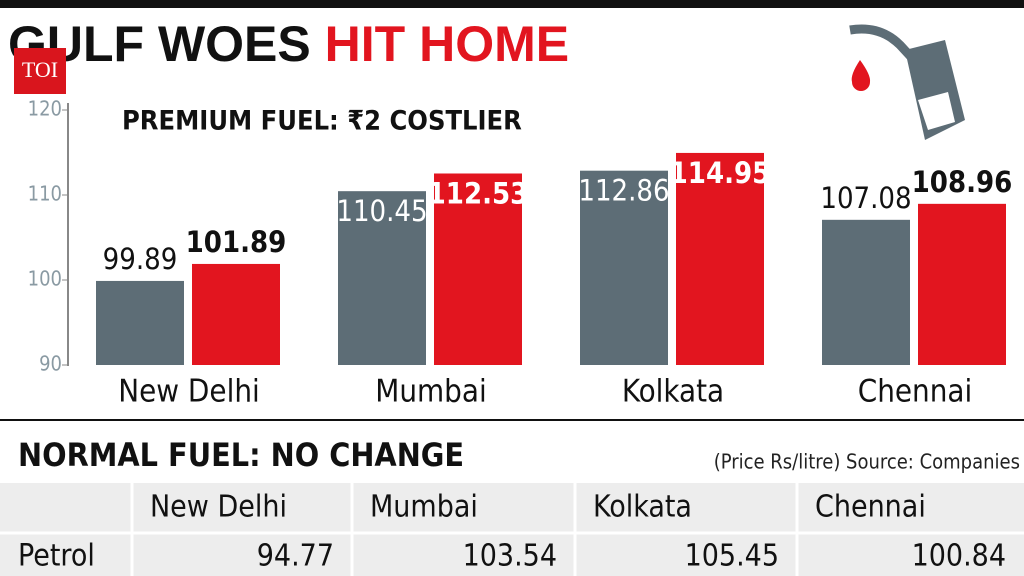  What do you see at coordinates (865, 198) in the screenshot?
I see `value-label: 107.08` at bounding box center [865, 198].